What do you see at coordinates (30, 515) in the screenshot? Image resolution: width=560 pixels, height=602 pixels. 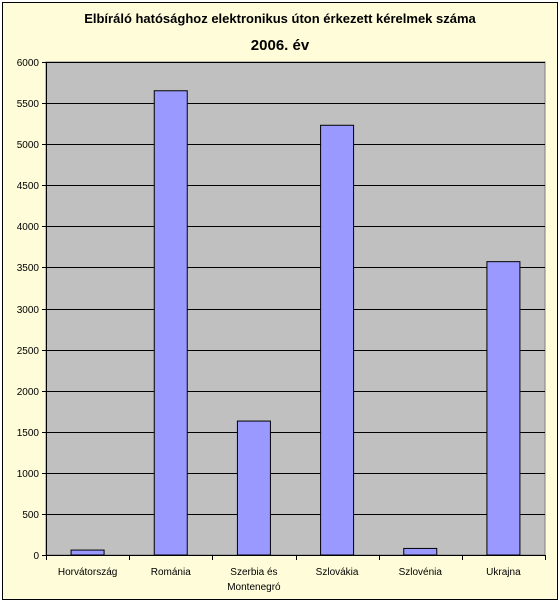 I see `y-tick-label: 500` at bounding box center [30, 515].